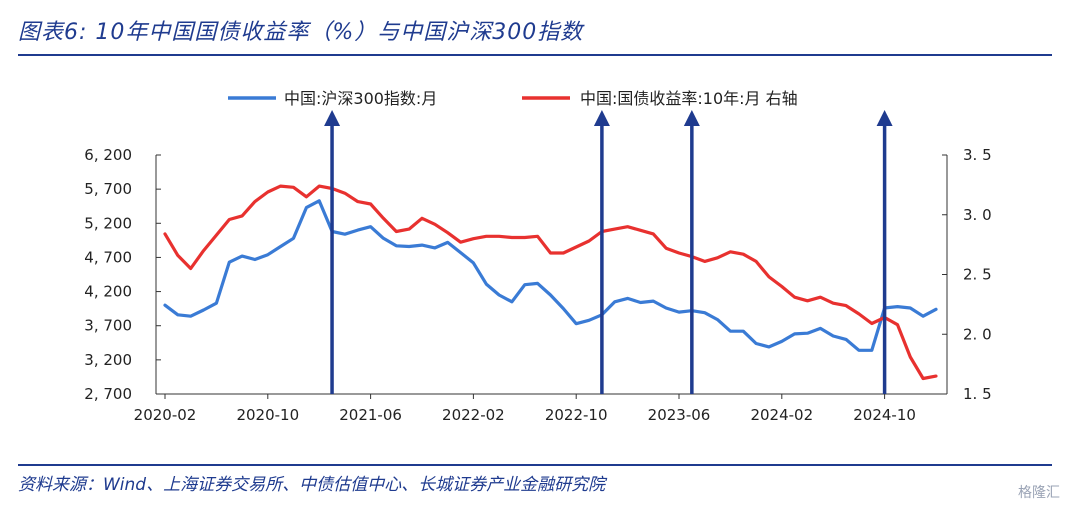 The height and width of the screenshot is (508, 1080). What do you see at coordinates (108, 394) in the screenshot?
I see `left-axis-tick-label: 2, 700` at bounding box center [108, 394].